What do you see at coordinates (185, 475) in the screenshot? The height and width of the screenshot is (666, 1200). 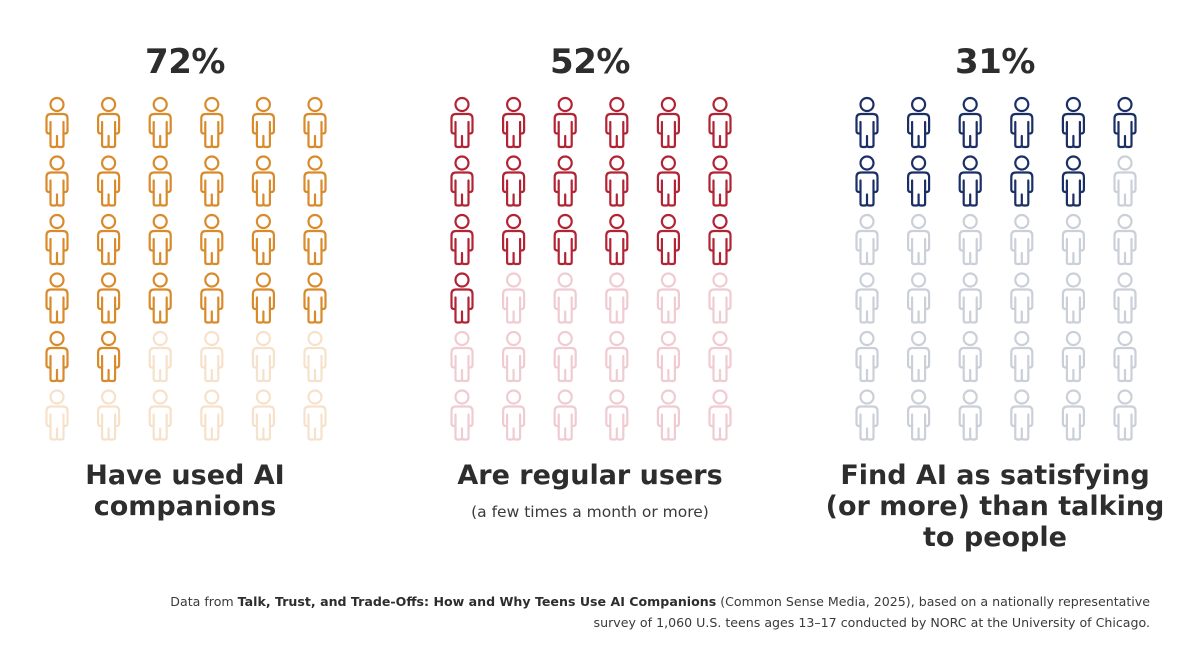 I see `caption-line: Have used AI` at bounding box center [185, 475].